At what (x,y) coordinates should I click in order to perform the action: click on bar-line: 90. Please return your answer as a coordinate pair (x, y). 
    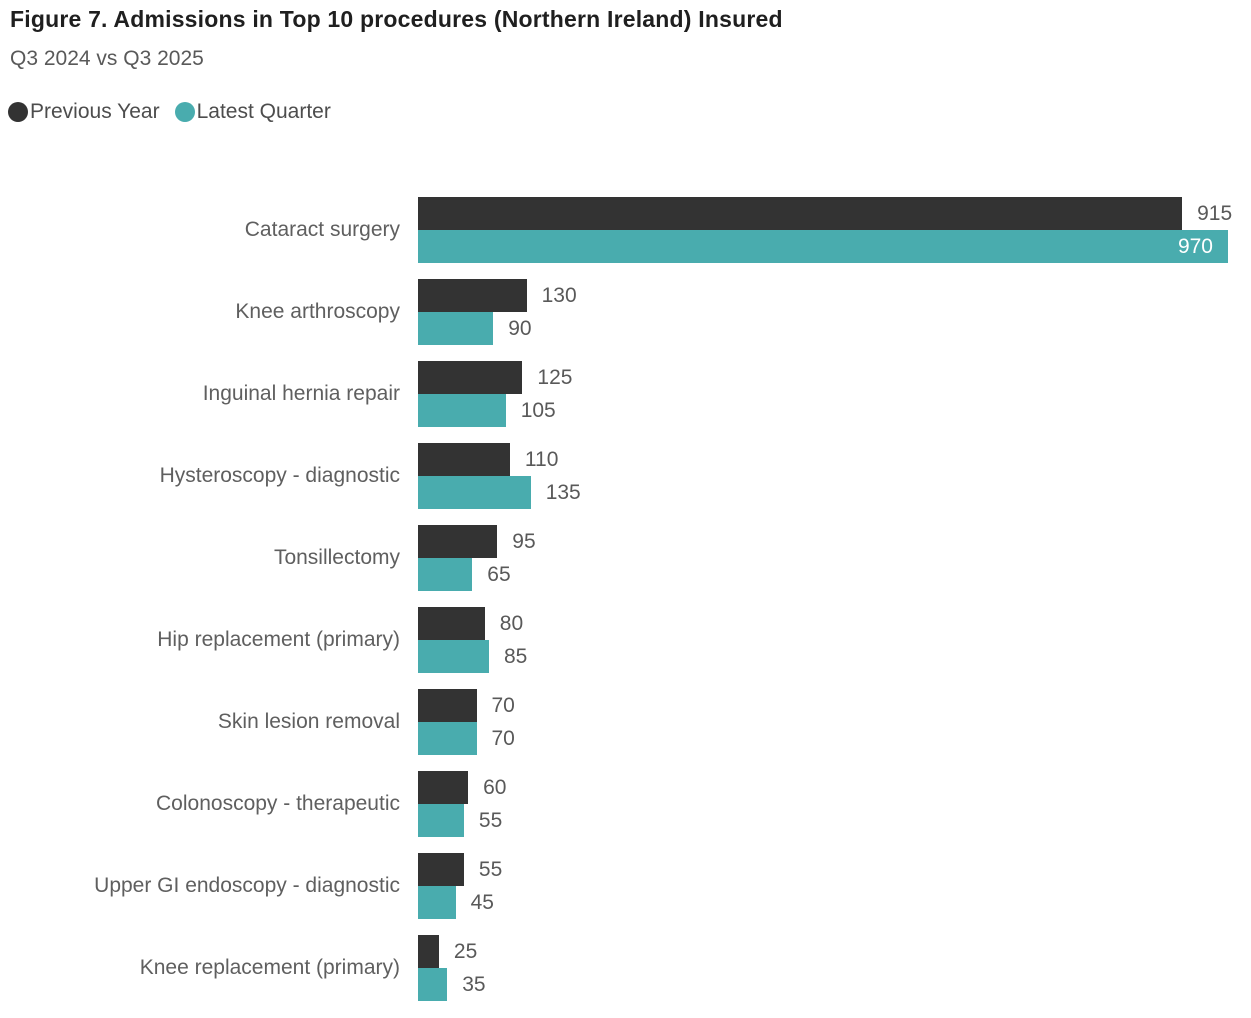
    Looking at the image, I should click on (834, 328).